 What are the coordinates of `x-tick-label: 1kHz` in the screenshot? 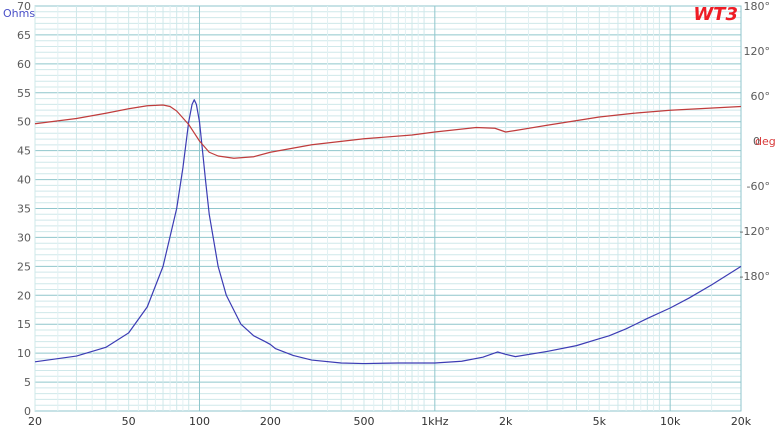 It's located at (435, 421).